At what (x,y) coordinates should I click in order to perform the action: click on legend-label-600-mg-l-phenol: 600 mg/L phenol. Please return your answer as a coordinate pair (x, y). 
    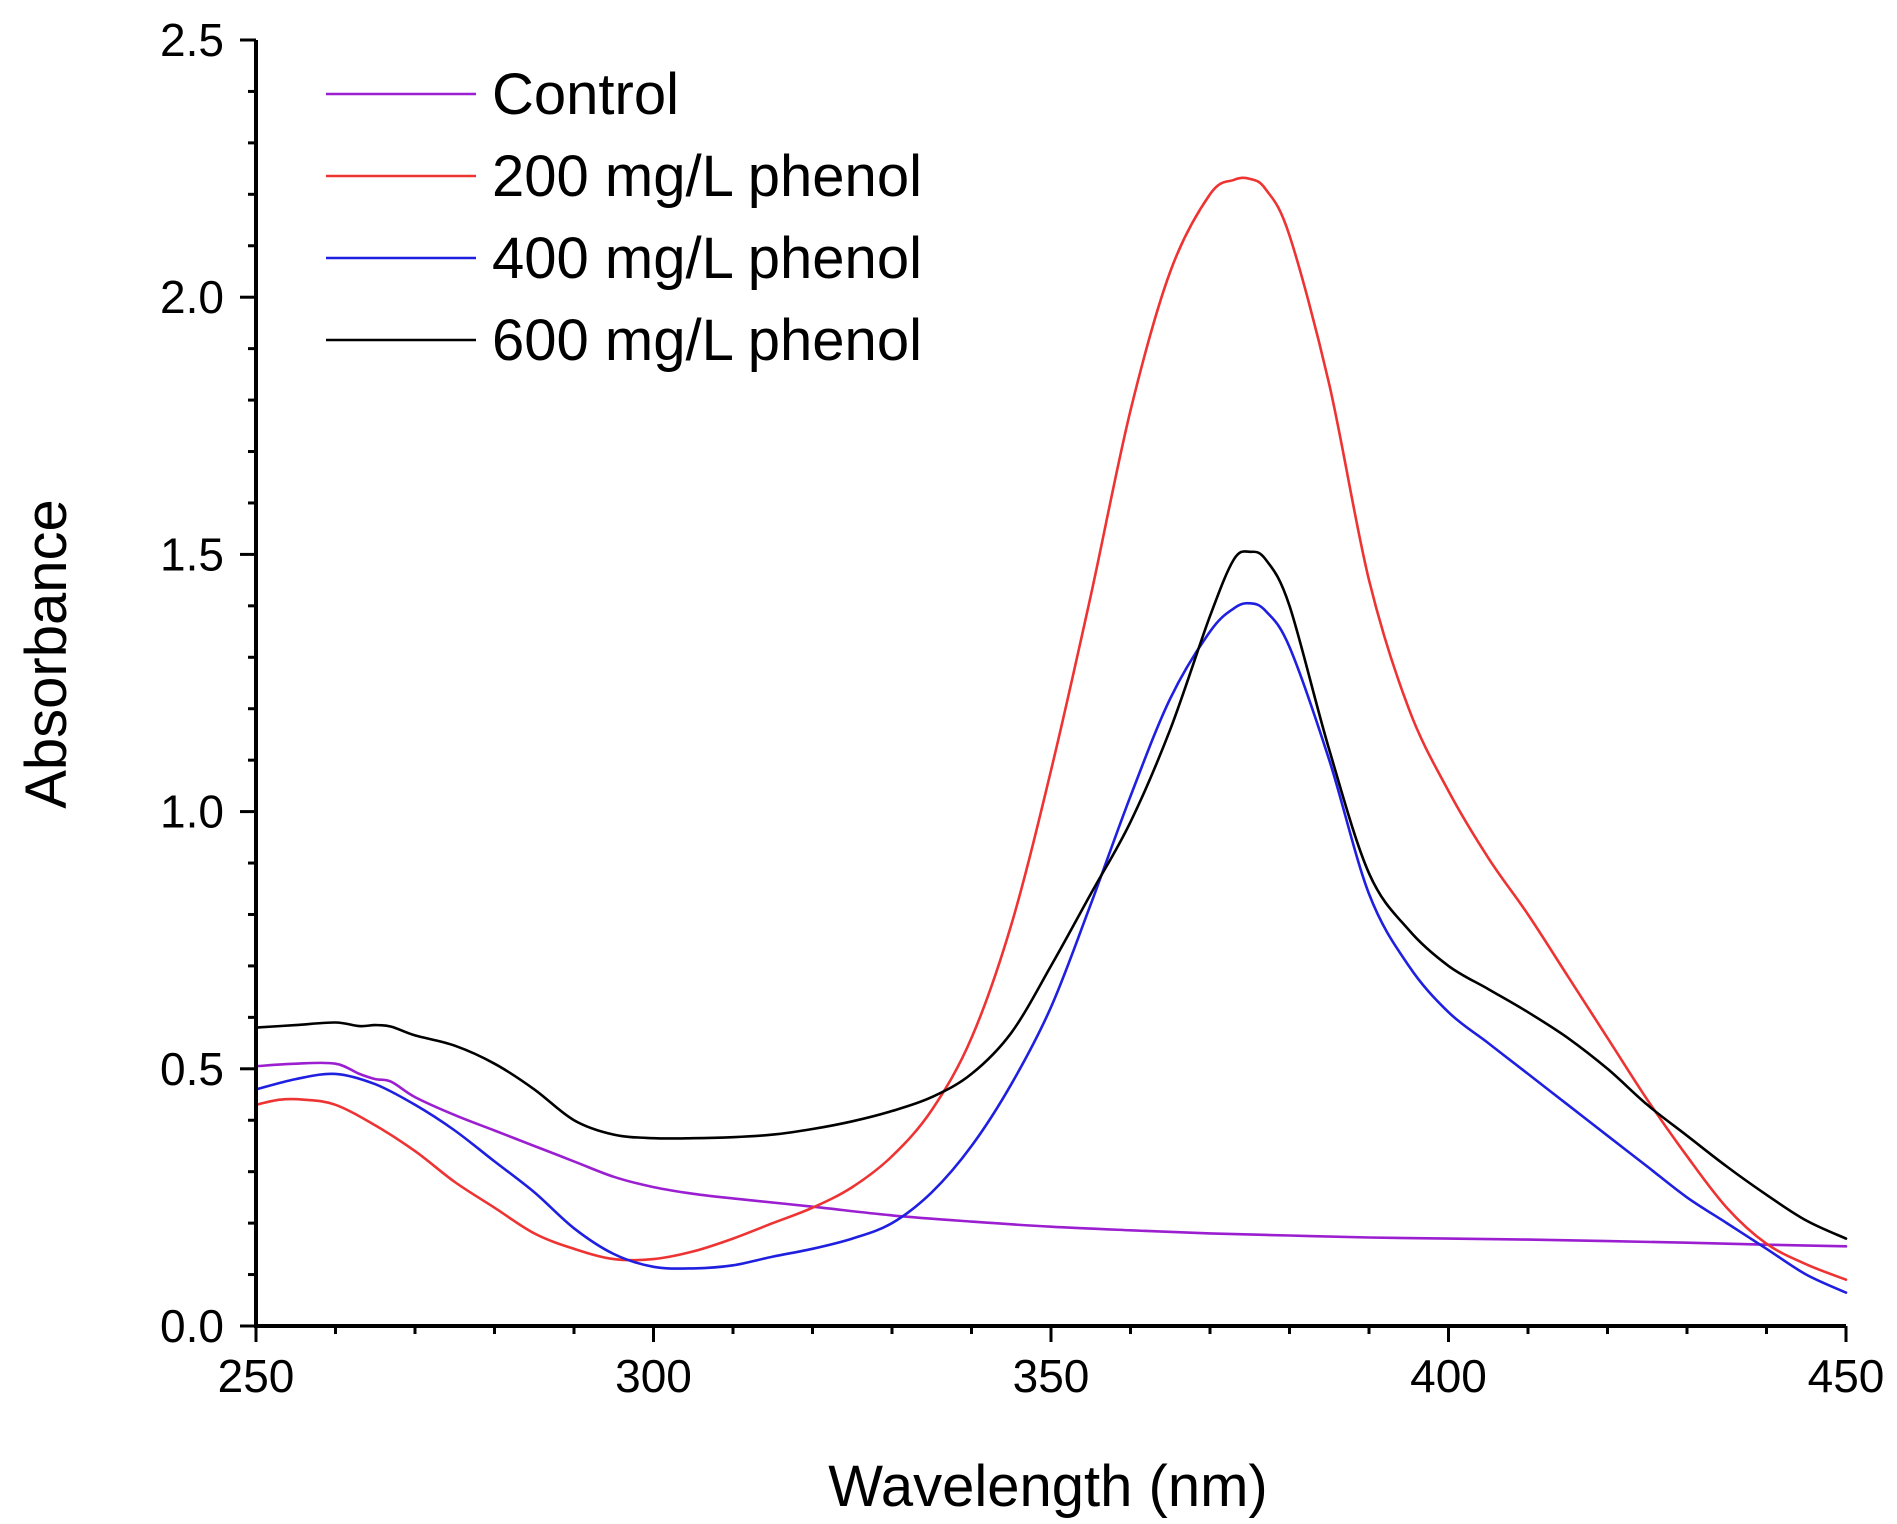
    Looking at the image, I should click on (707, 340).